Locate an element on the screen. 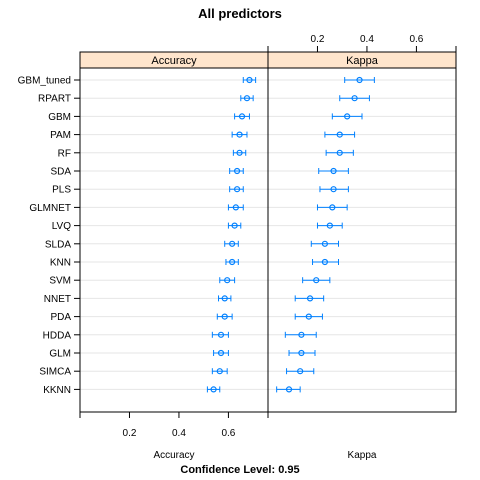  model-label: PLS is located at coordinates (61, 190).